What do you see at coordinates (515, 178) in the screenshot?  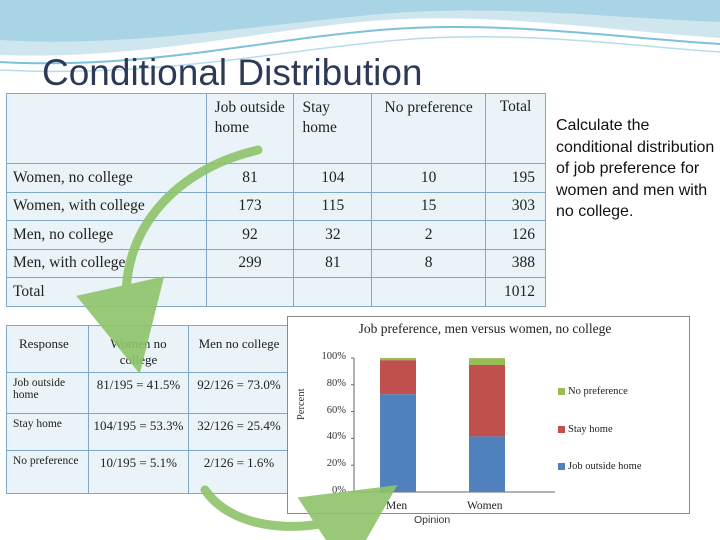 I see `cell-total: 195` at bounding box center [515, 178].